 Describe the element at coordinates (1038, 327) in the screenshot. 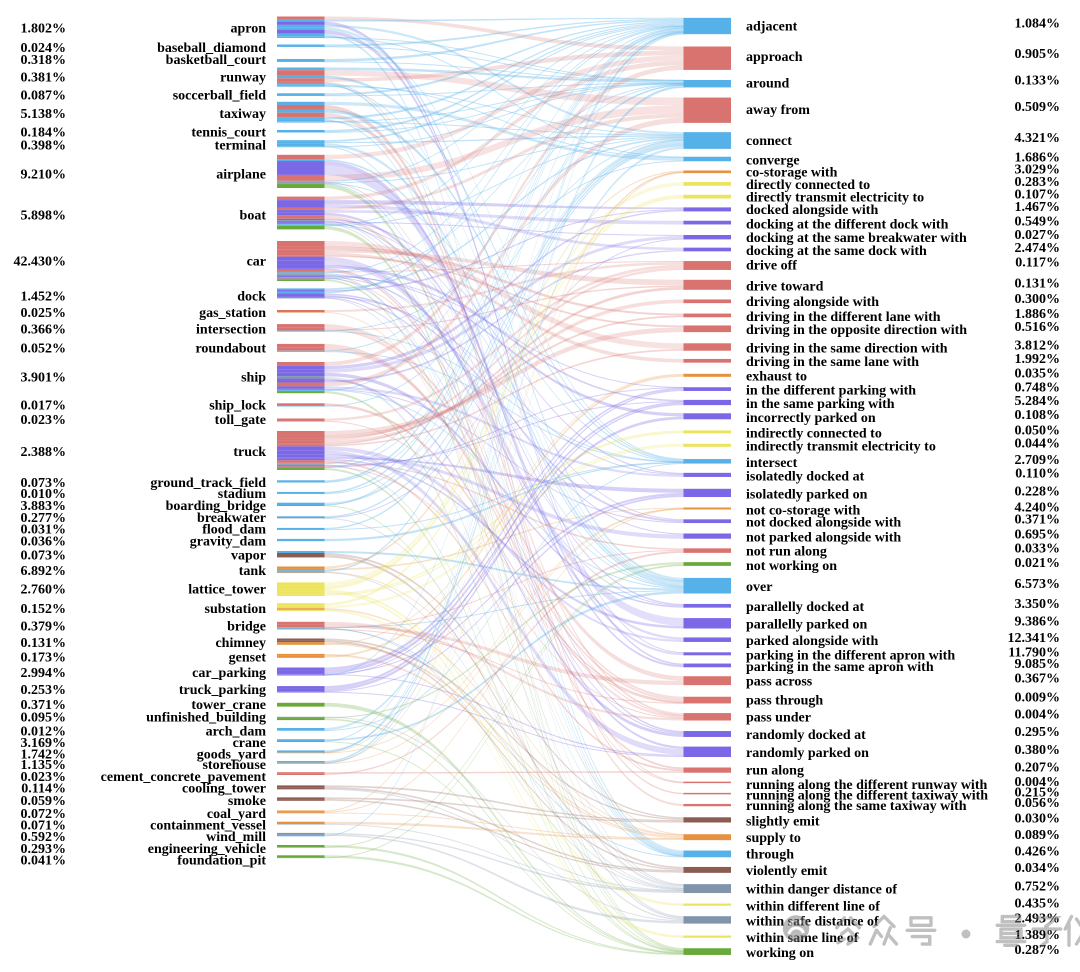

I see `svg-text: 0.516%` at that location.